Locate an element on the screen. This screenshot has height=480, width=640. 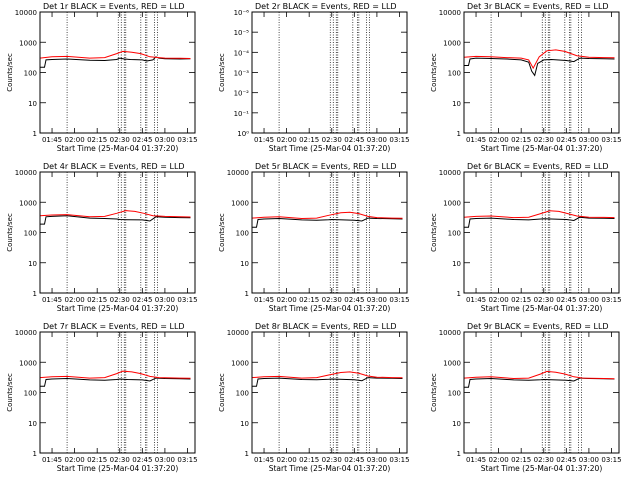
y-tick-label: 10⁻¹ is located at coordinates (242, 114).